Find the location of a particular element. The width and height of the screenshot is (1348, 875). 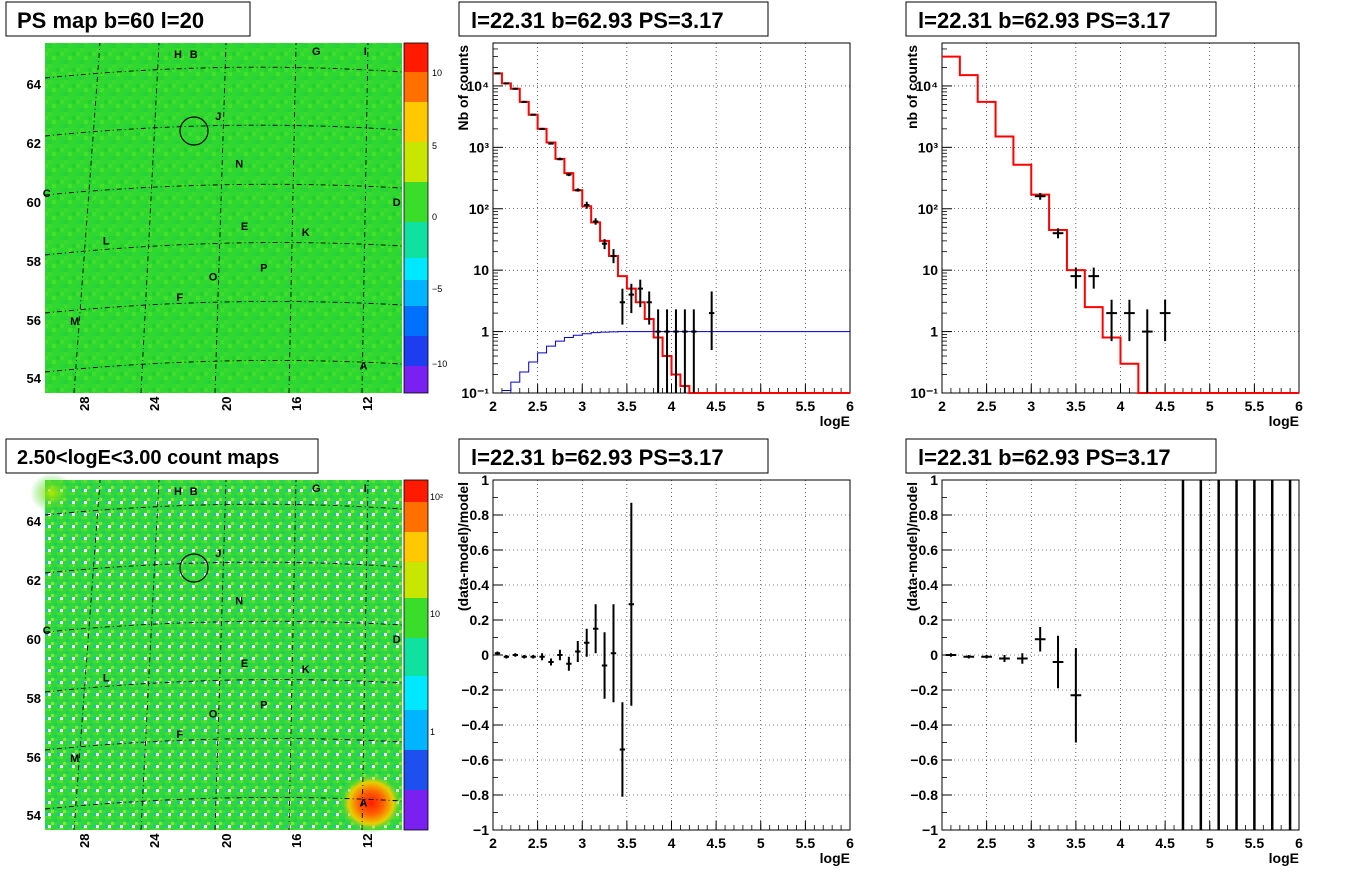

ps-map-y-tick: 64 is located at coordinates (34, 84).